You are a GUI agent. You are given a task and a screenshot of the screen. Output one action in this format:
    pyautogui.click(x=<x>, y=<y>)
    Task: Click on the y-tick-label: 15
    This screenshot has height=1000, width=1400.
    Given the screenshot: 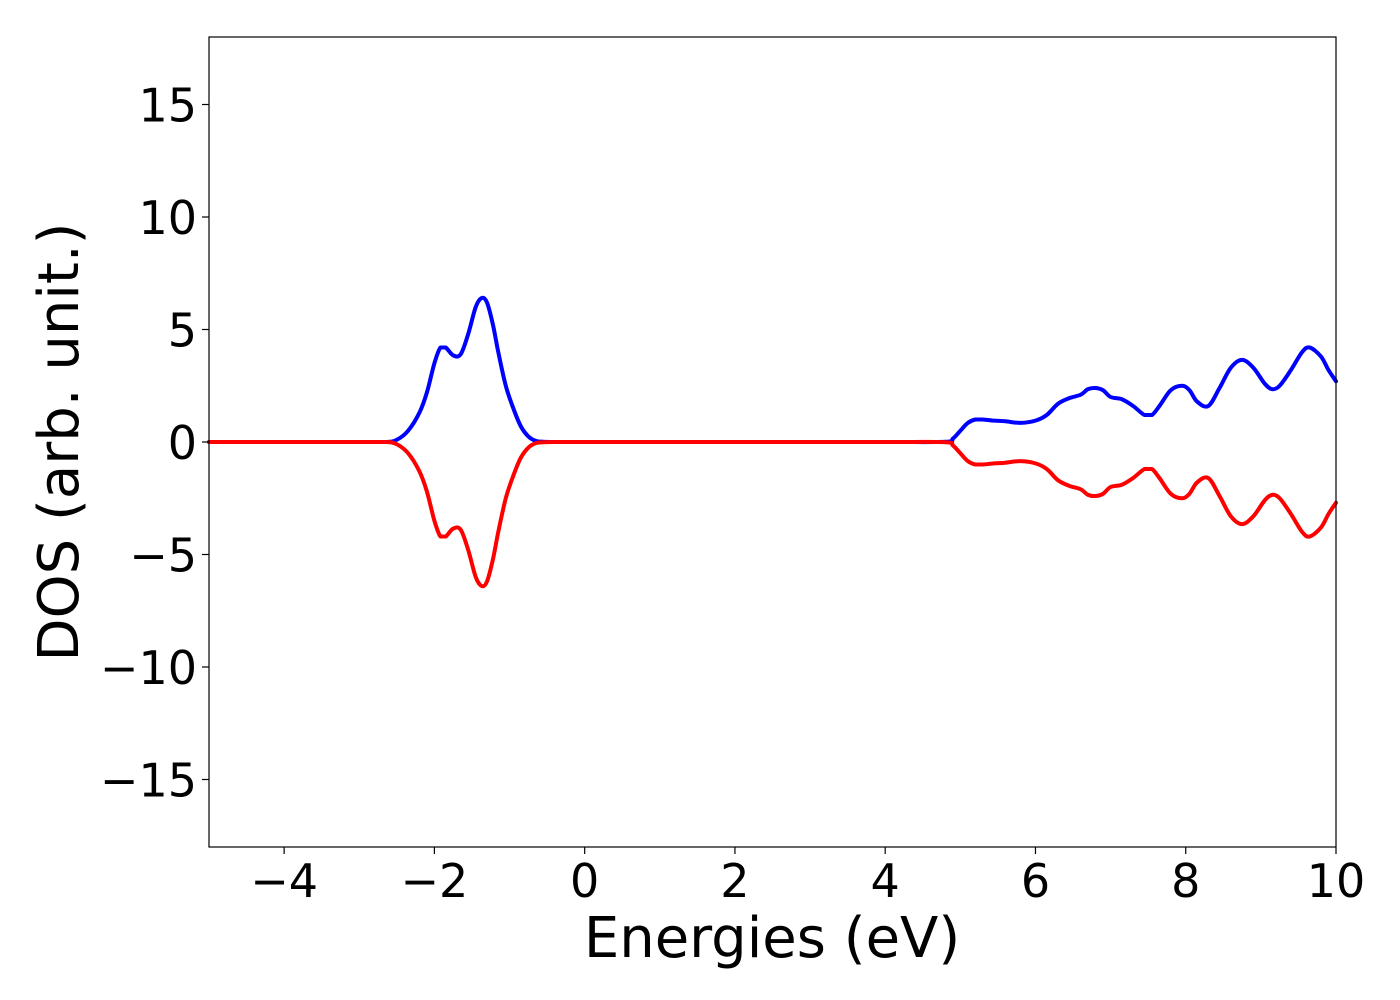 What is the action you would take?
    pyautogui.click(x=167, y=106)
    